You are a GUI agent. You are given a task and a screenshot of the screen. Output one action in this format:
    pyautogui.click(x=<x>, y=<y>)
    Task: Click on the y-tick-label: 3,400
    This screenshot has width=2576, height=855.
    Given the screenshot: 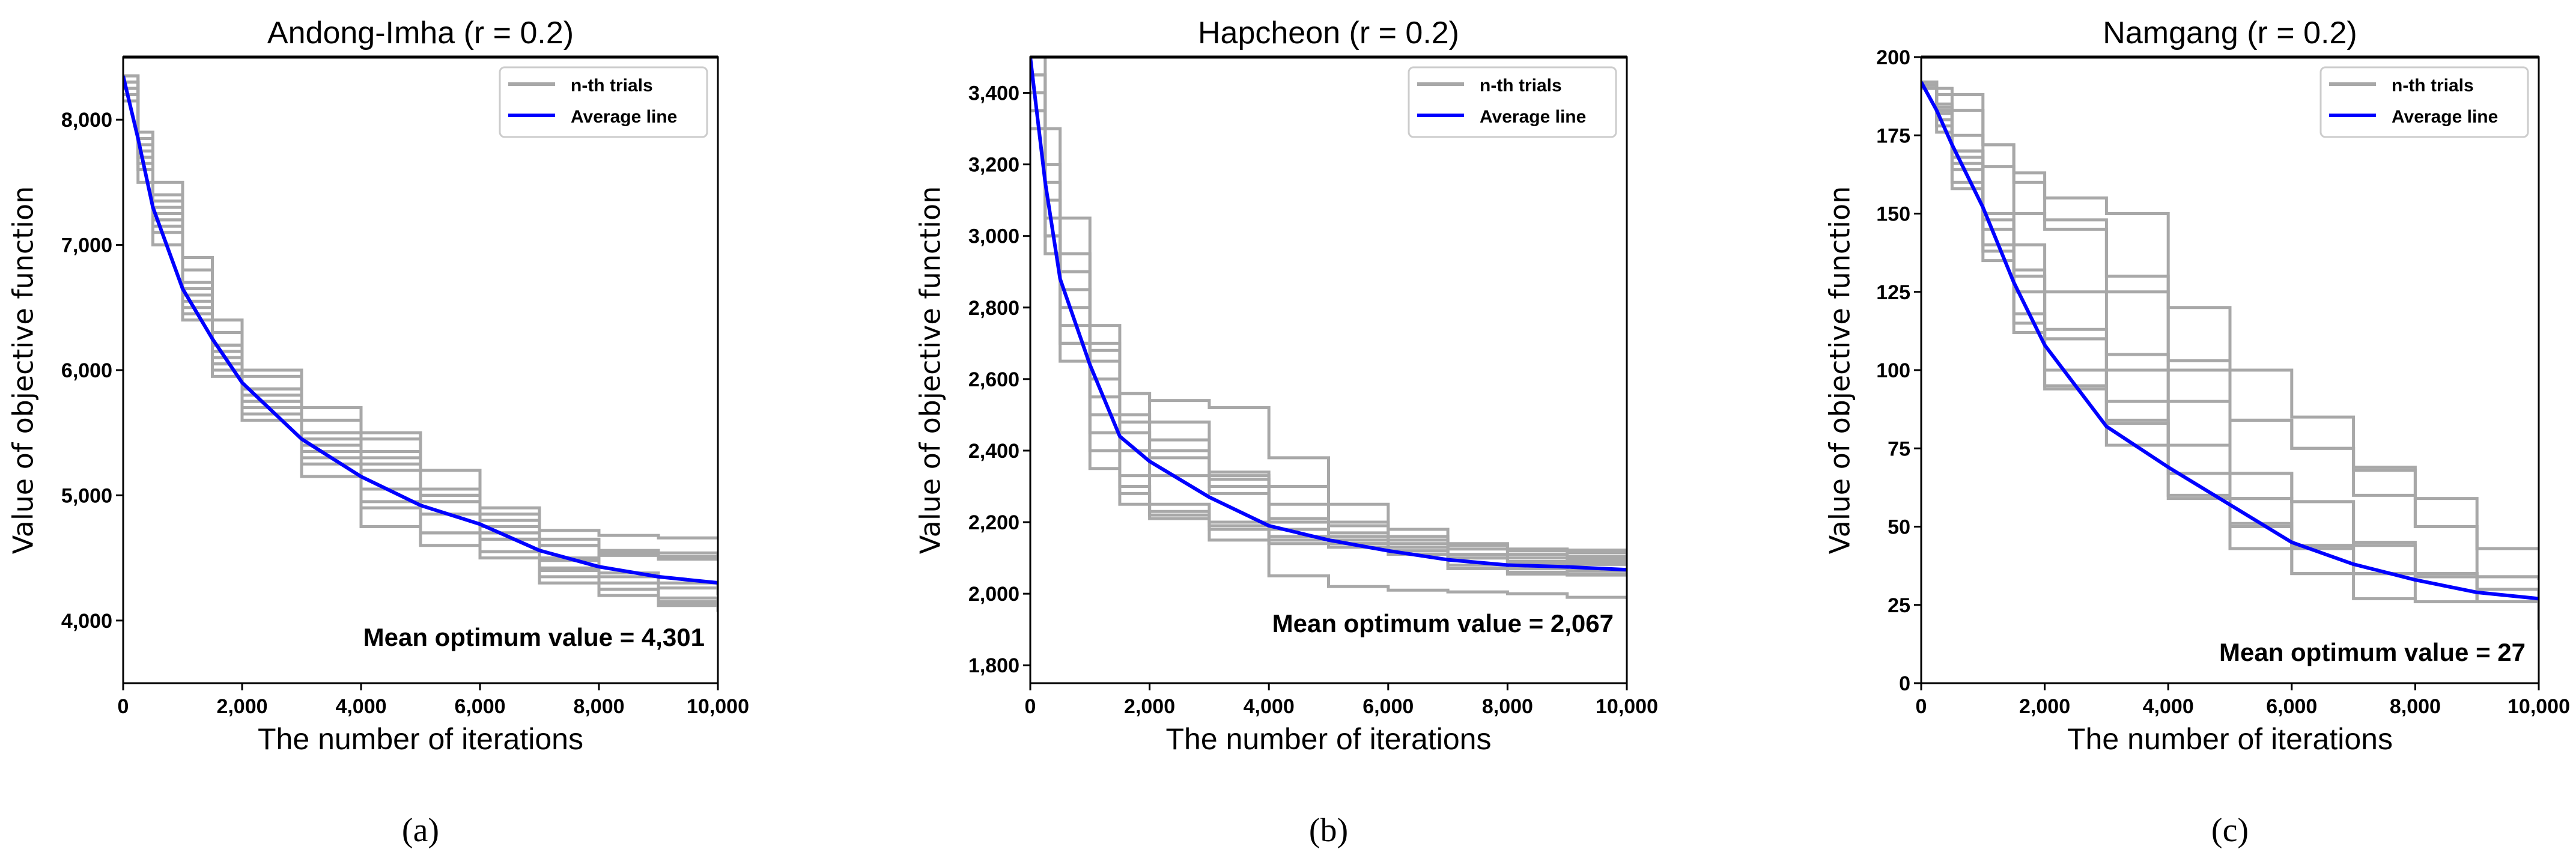 What is the action you would take?
    pyautogui.click(x=994, y=93)
    